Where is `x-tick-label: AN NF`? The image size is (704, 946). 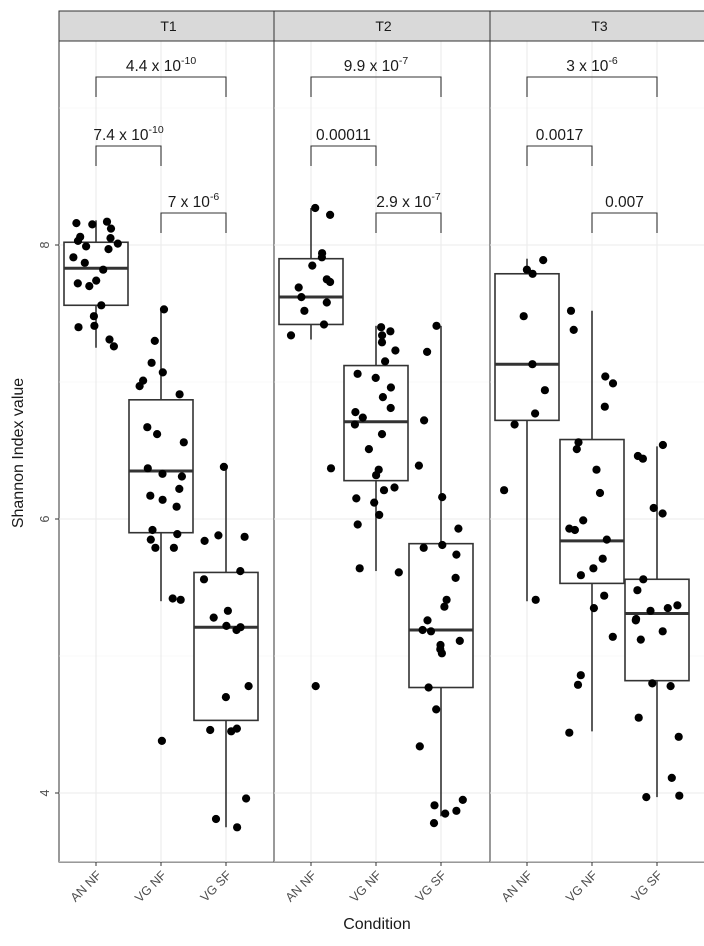 x-tick-label: AN NF is located at coordinates (301, 886).